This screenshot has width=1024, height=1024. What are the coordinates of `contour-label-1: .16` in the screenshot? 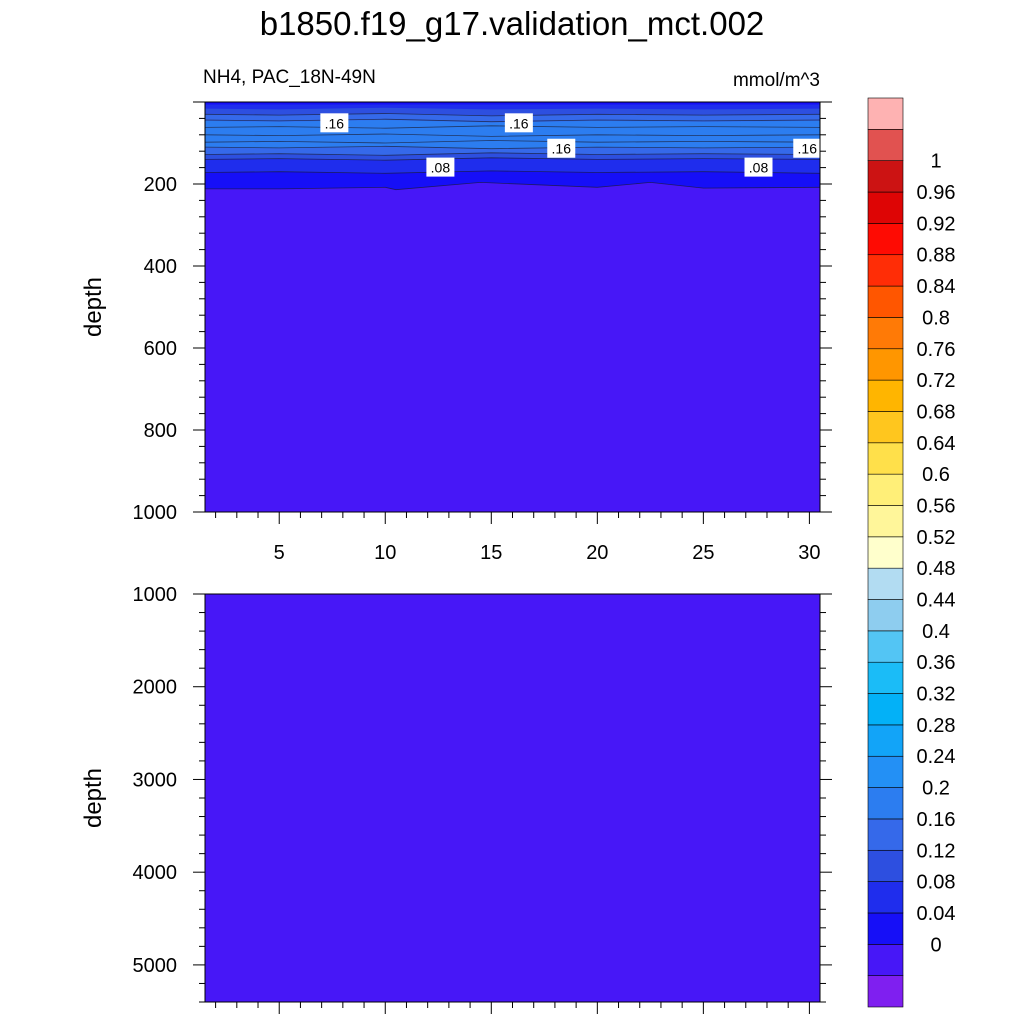 It's located at (334, 123).